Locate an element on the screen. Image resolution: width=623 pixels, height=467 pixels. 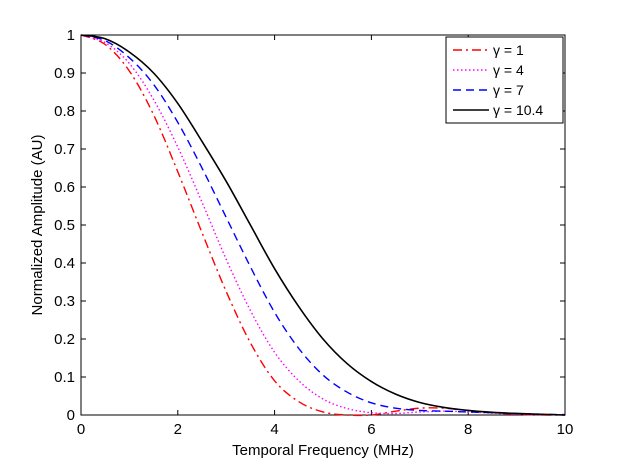
x-tick-label: 8 is located at coordinates (468, 429).